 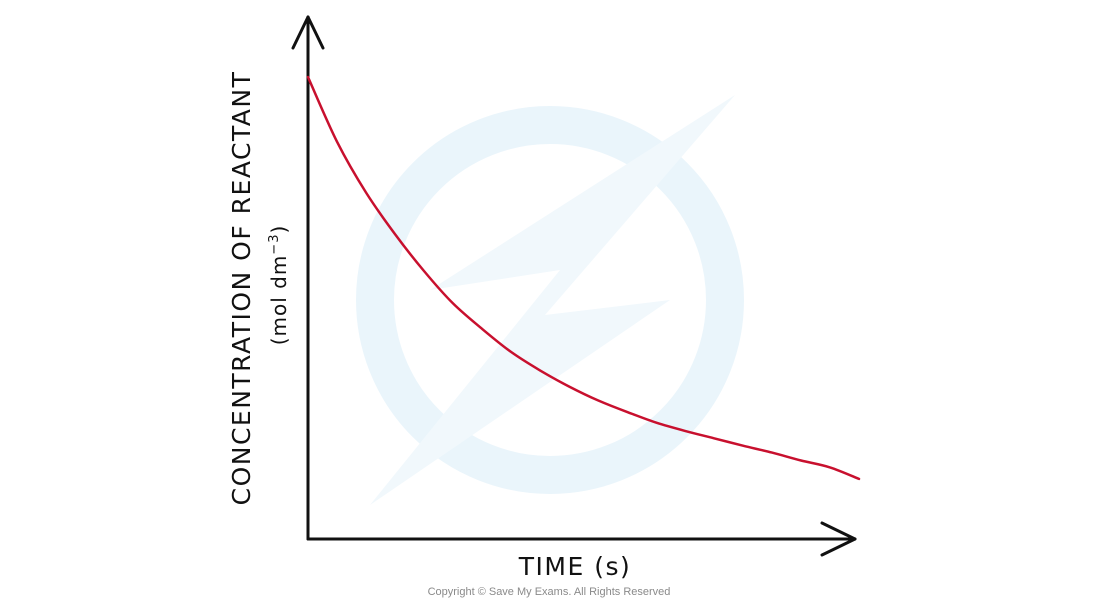 What do you see at coordinates (279, 300) in the screenshot?
I see `y-units-base: (mol dm` at bounding box center [279, 300].